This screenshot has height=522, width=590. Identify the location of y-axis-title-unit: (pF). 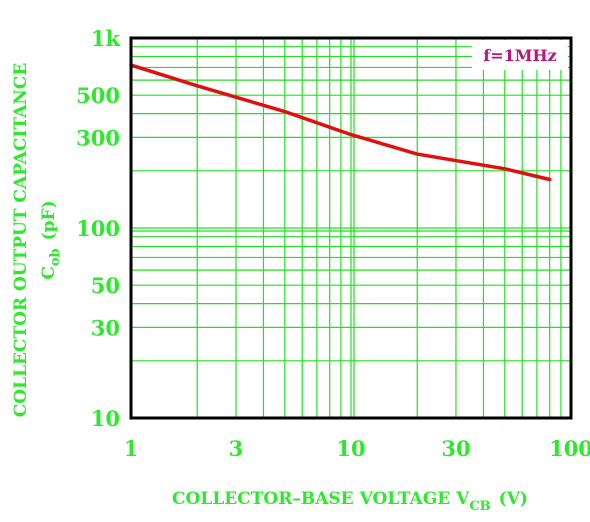
(49, 220).